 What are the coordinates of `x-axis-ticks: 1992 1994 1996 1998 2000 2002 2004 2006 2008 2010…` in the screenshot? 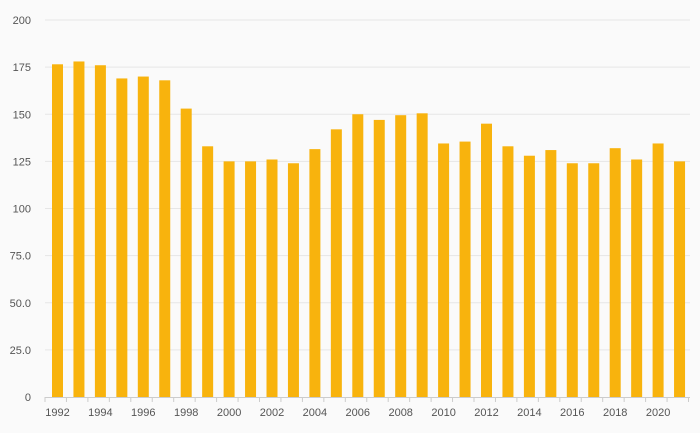 It's located at (357, 413).